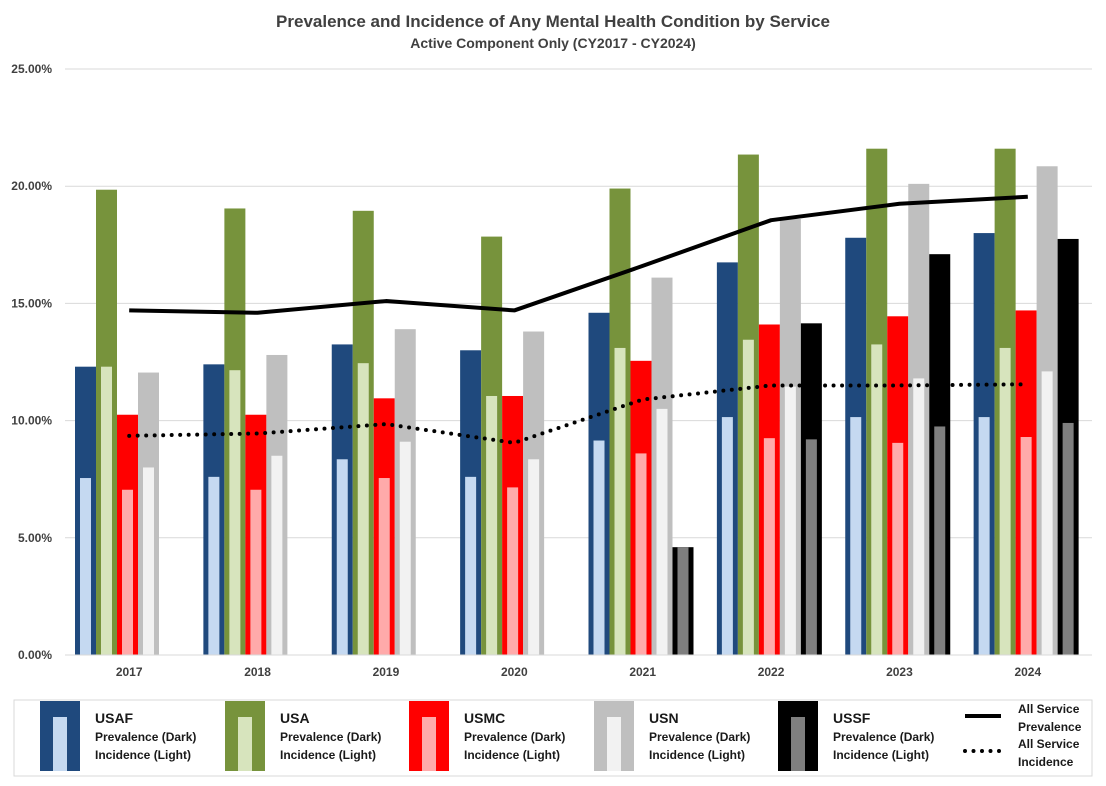  I want to click on legend-label: USAF, so click(114, 718).